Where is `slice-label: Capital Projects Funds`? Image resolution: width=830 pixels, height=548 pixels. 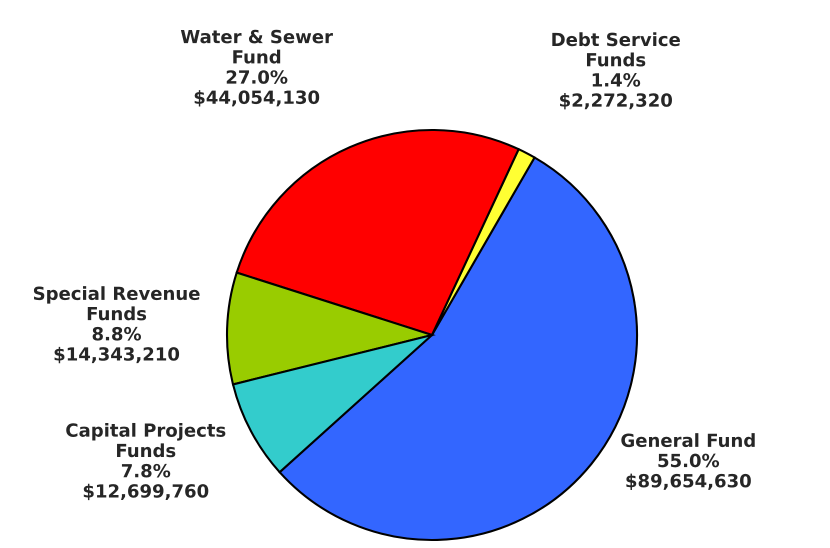
slice-label: Capital Projects Funds is located at coordinates (146, 440).